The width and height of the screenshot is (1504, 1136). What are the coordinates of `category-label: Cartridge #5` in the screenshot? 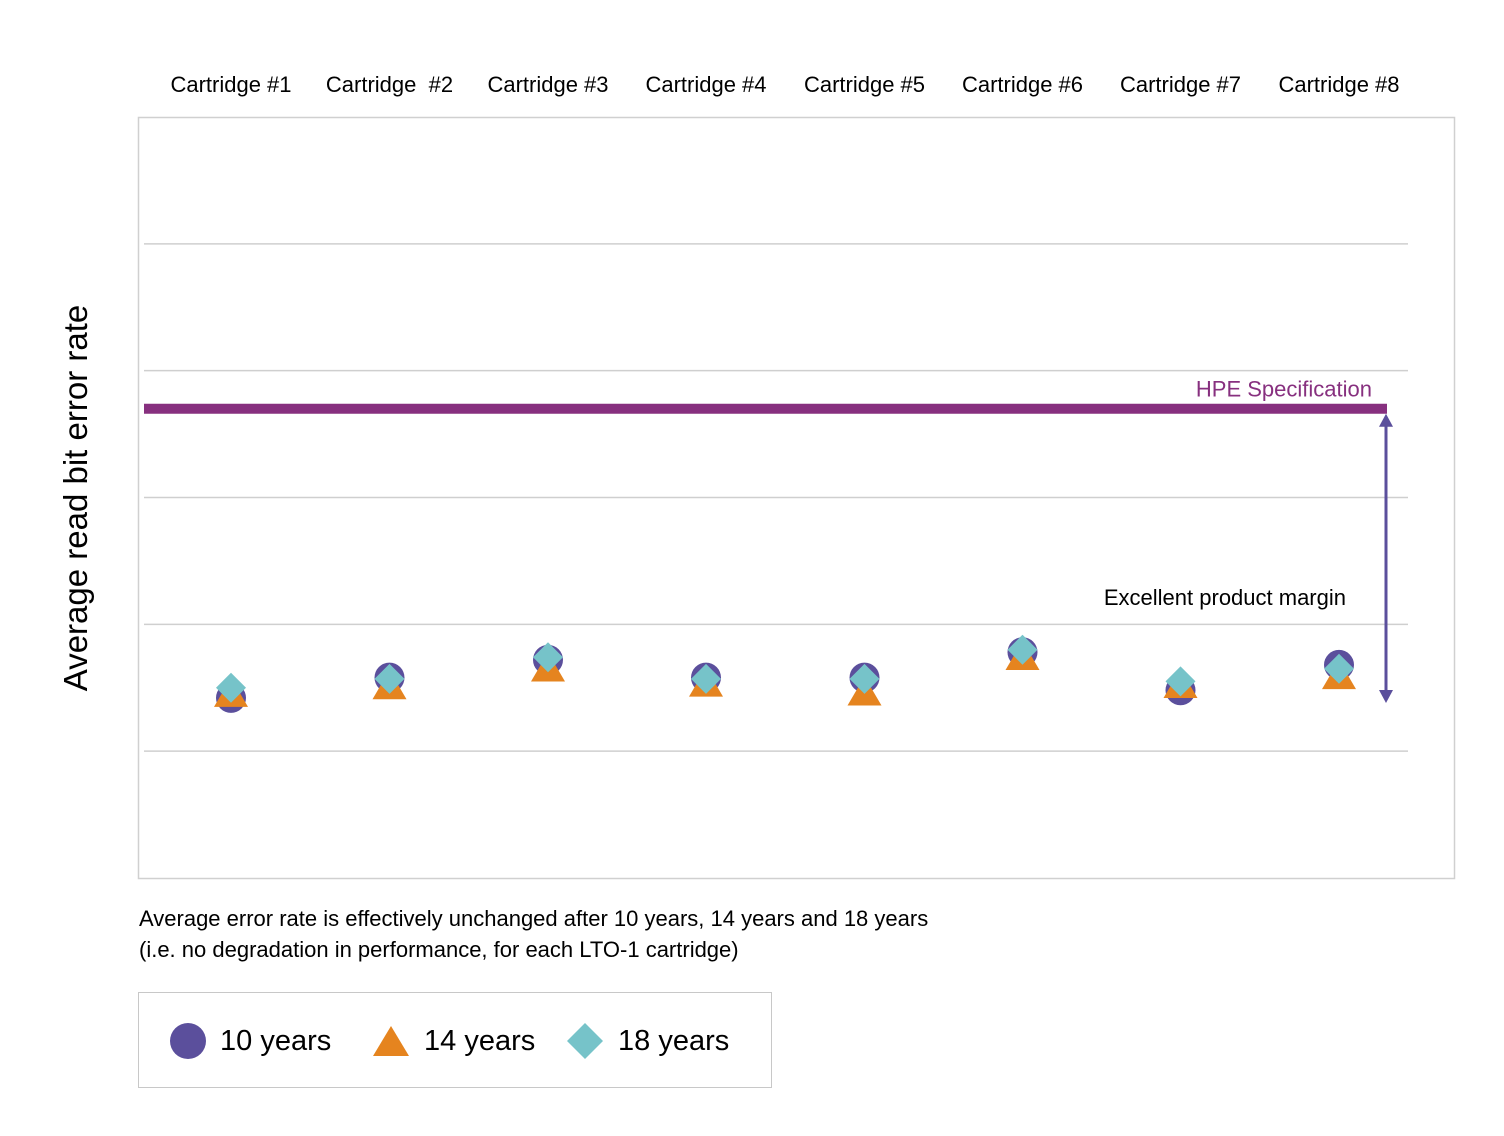 It's located at (864, 84).